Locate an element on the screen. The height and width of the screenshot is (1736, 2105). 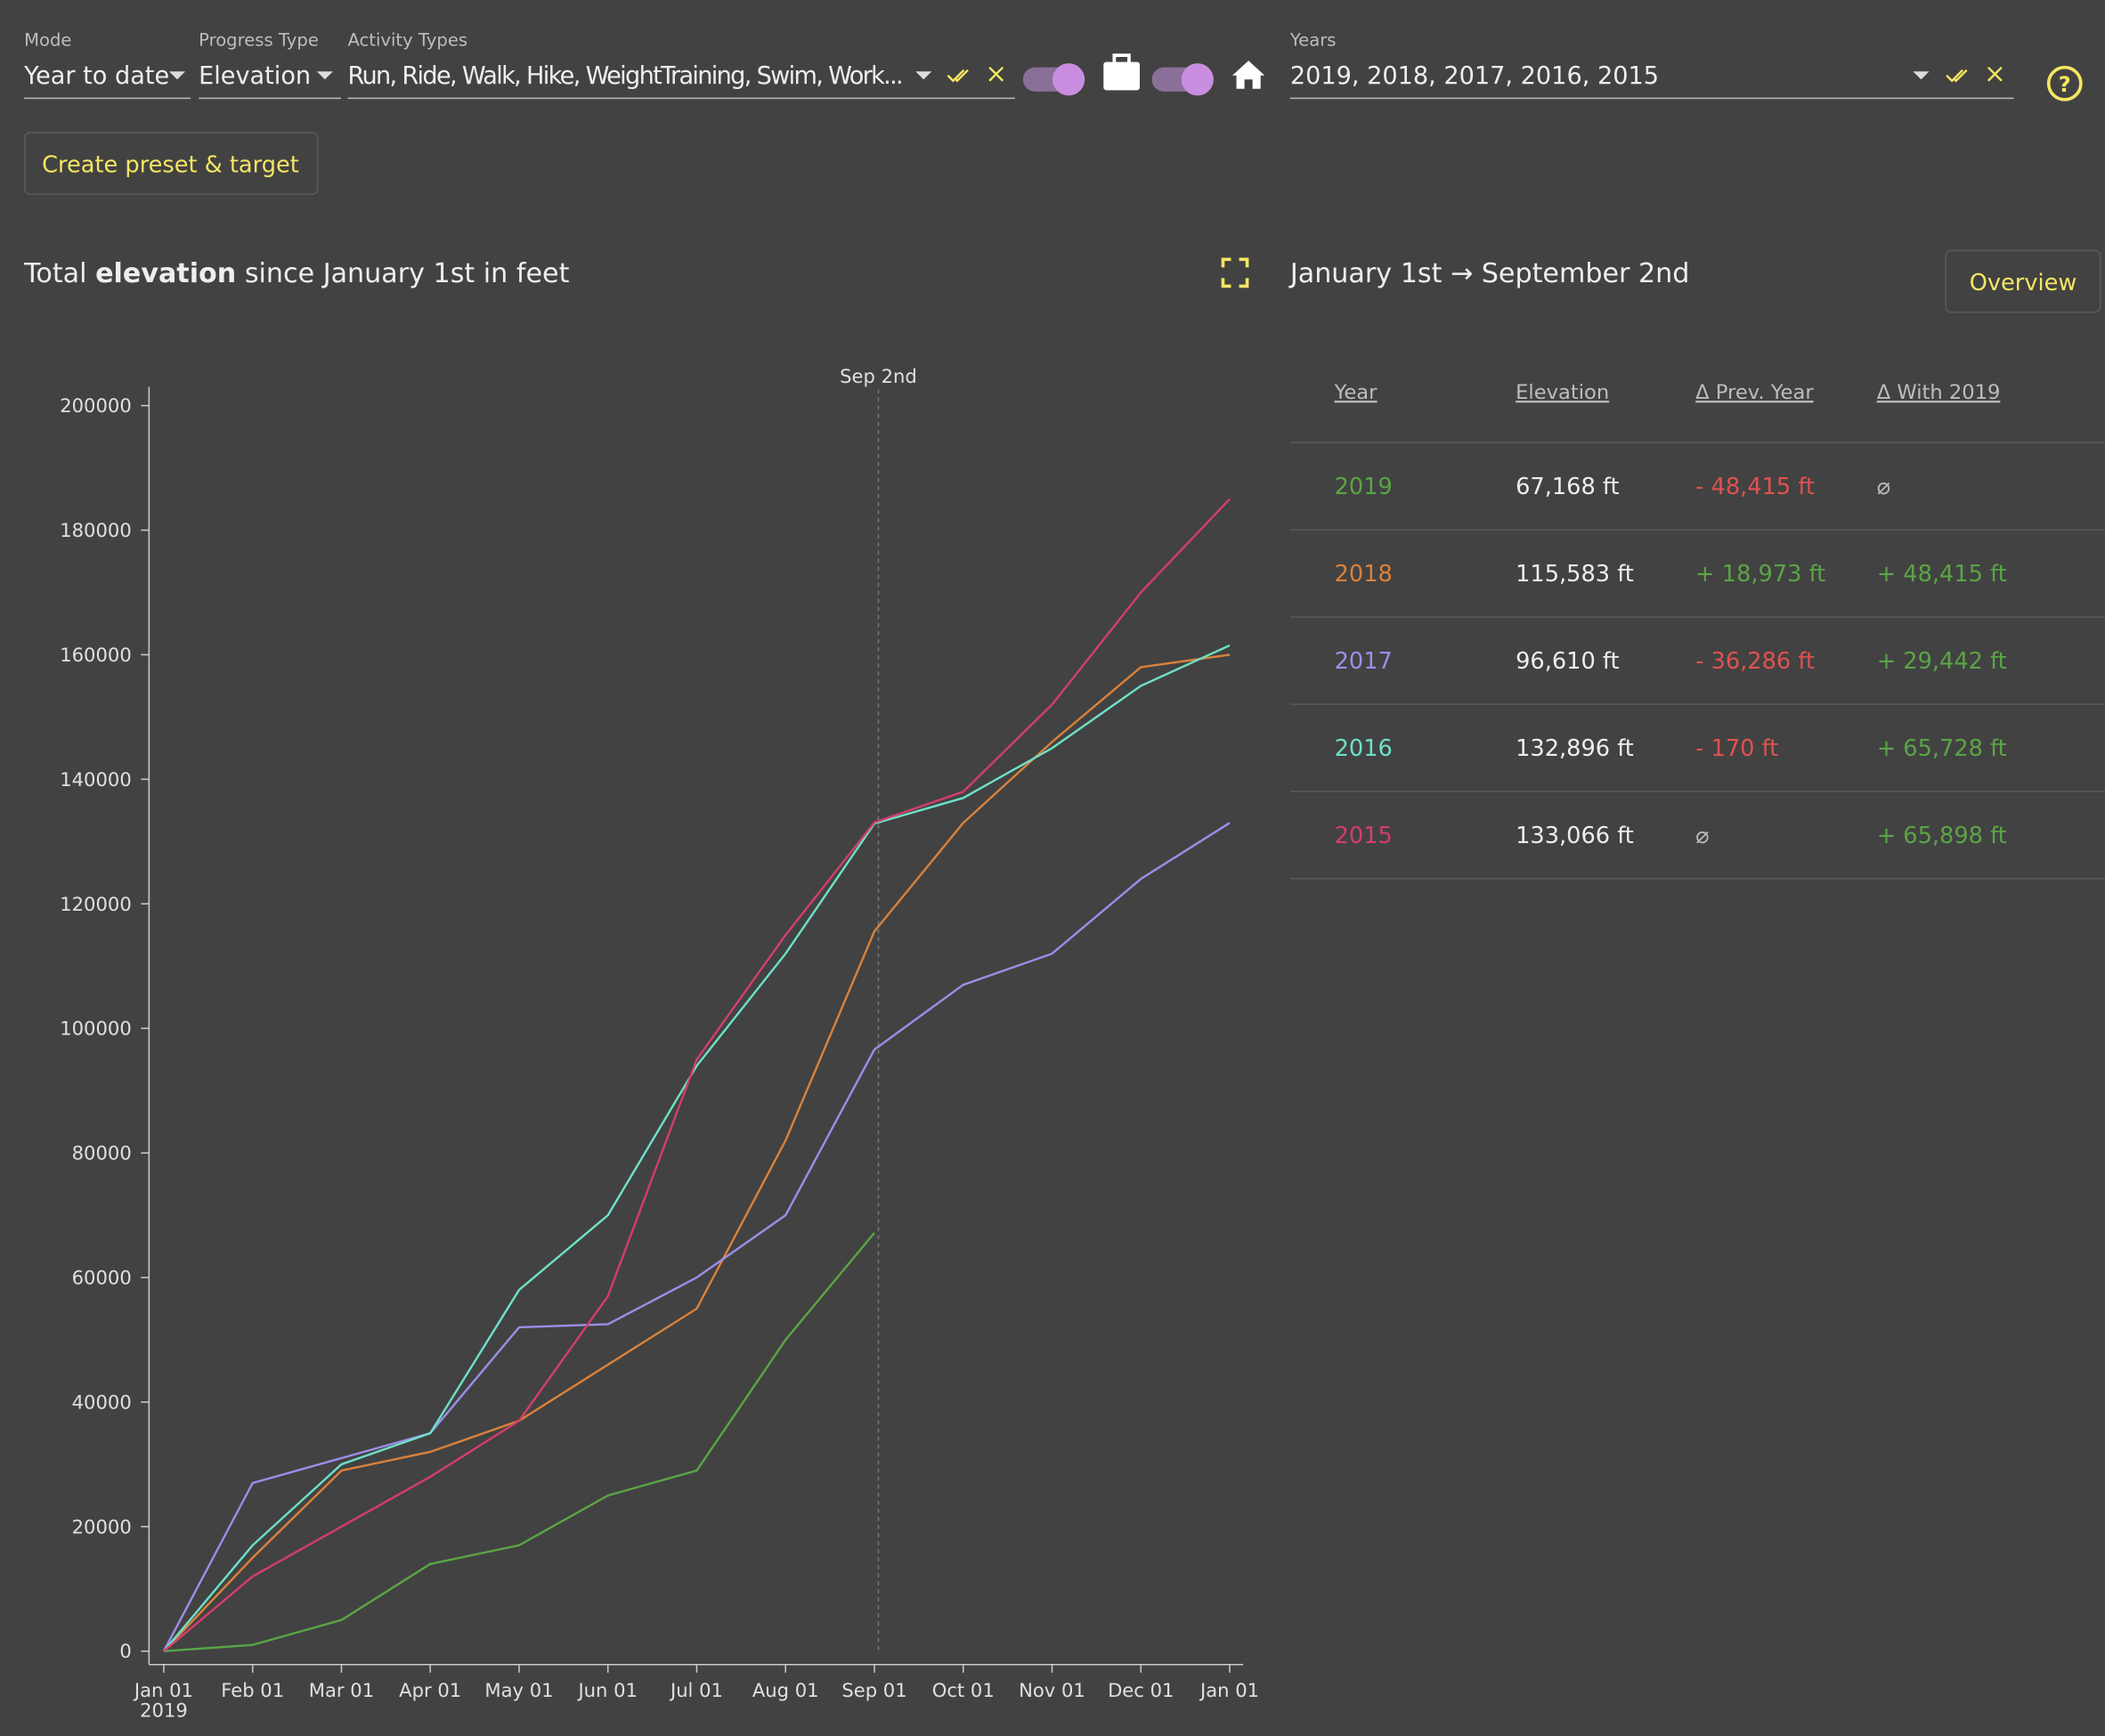
x-tick-label: Nov 01 is located at coordinates (1052, 1690).